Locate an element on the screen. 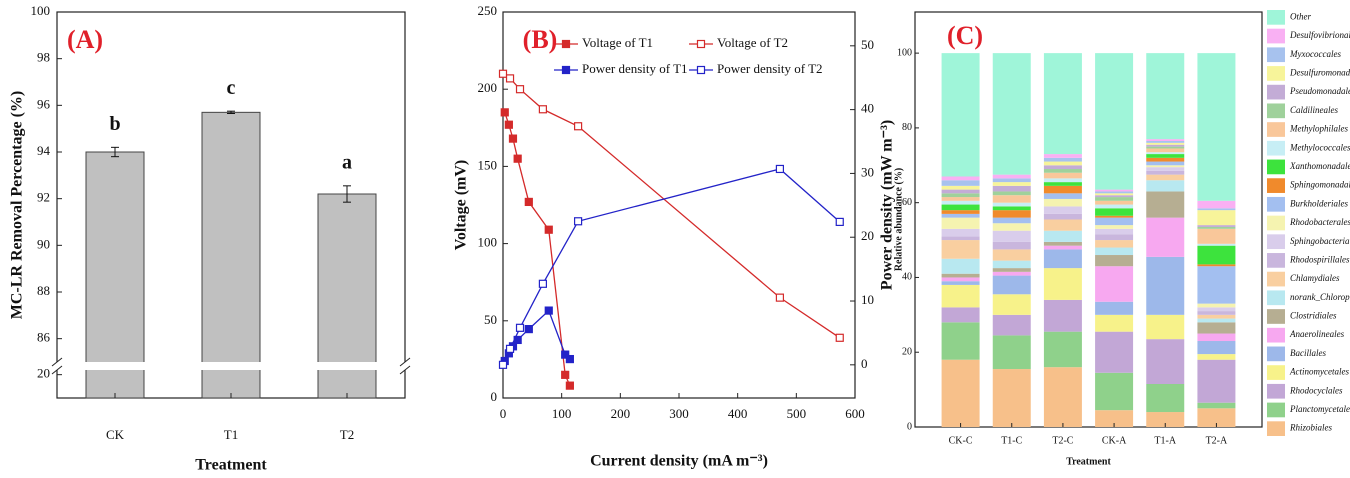 This screenshot has width=1350, height=478. x-tick-label: CK is located at coordinates (115, 434).